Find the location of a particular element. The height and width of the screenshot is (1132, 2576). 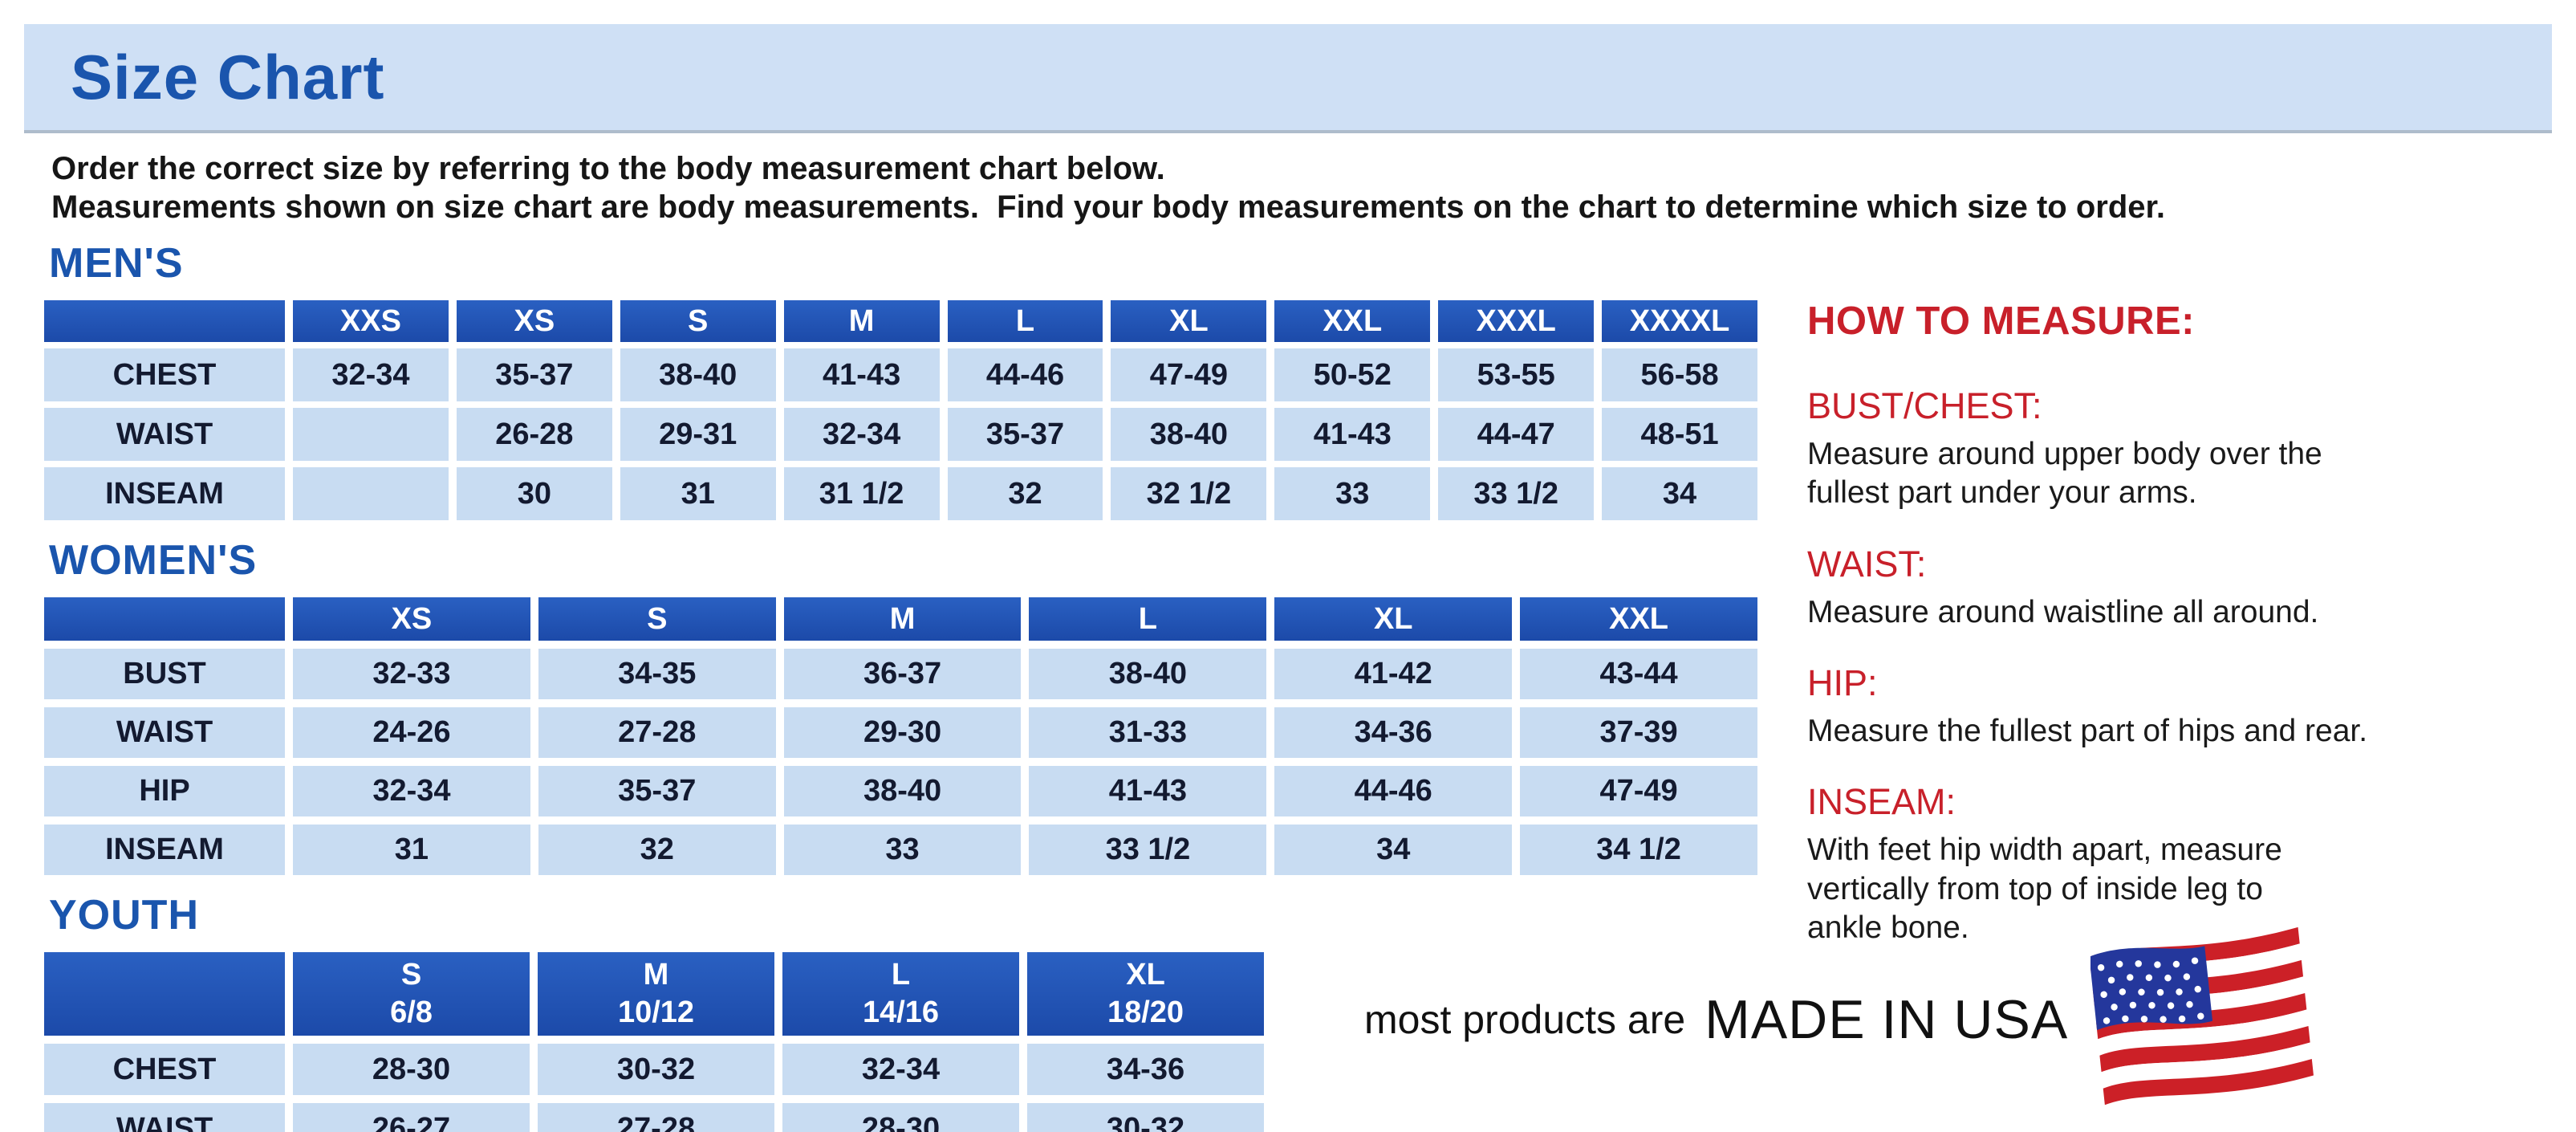

womens-value-cell: 47-49 is located at coordinates (1639, 791).